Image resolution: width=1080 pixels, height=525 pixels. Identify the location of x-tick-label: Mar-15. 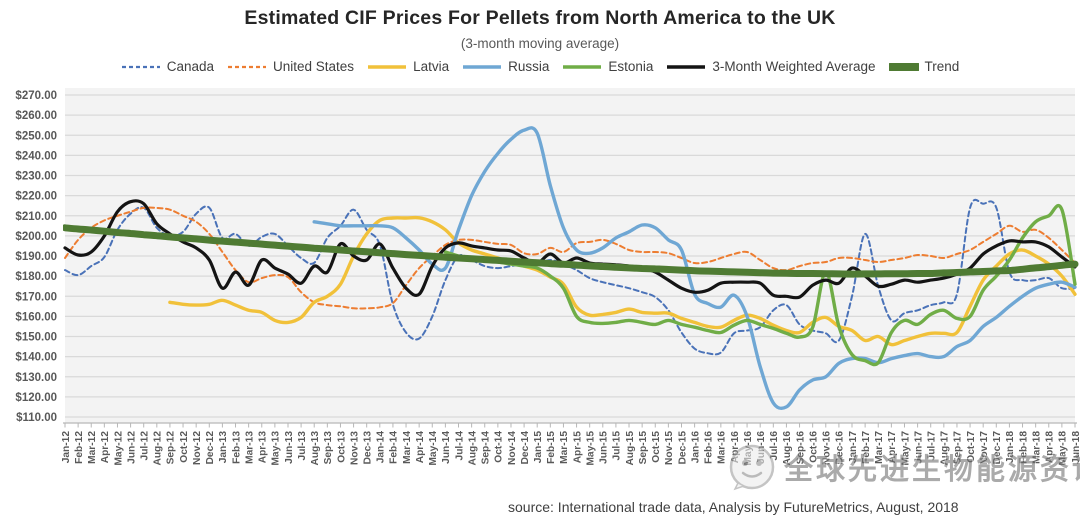
(564, 447).